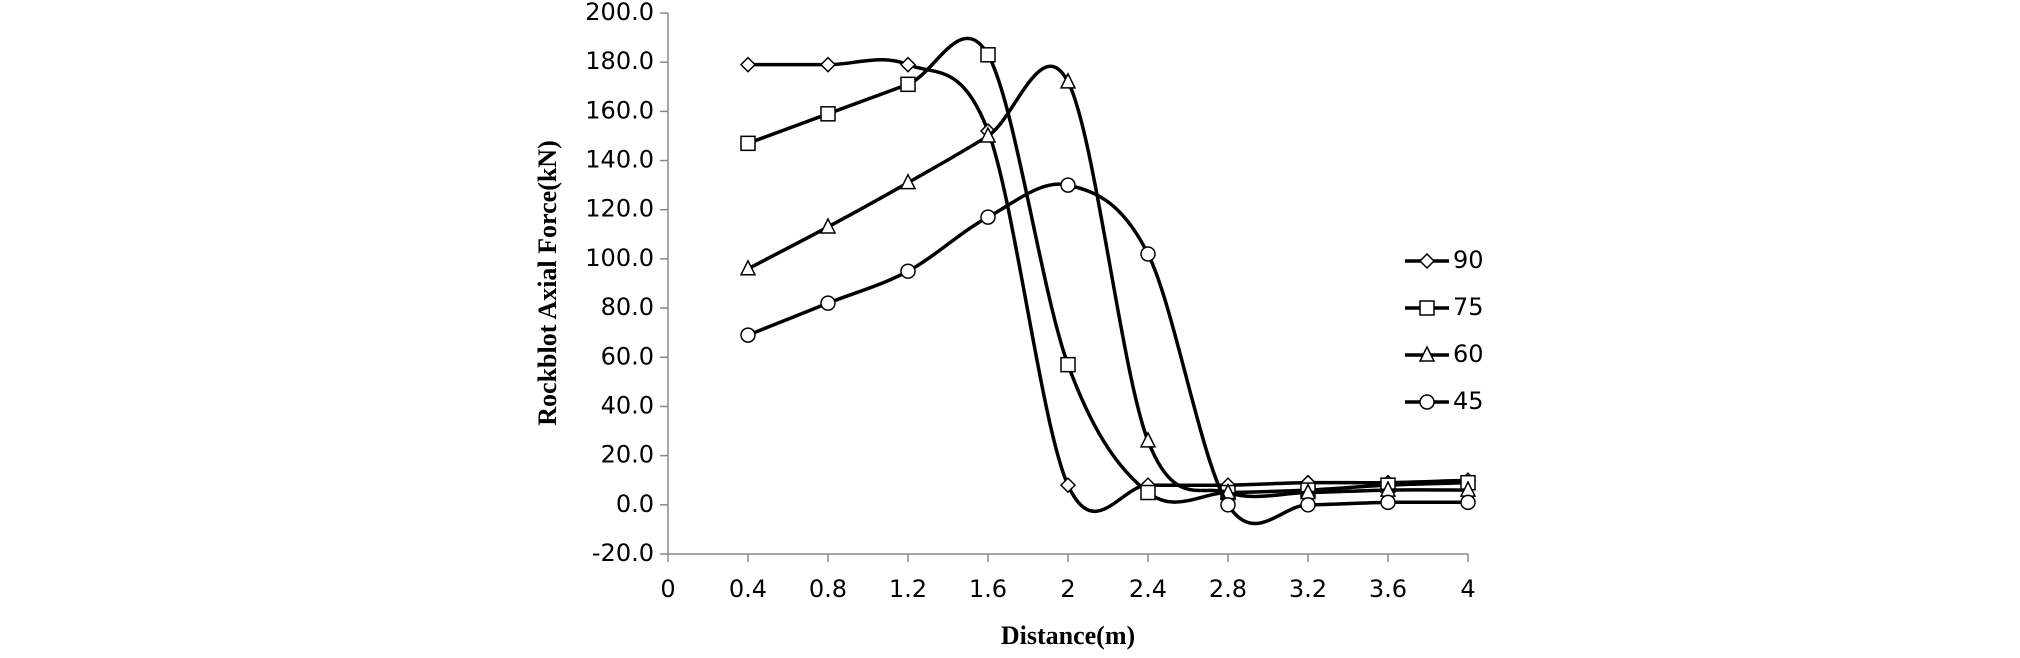  I want to click on y-tick-label: 80.0, so click(627, 307).